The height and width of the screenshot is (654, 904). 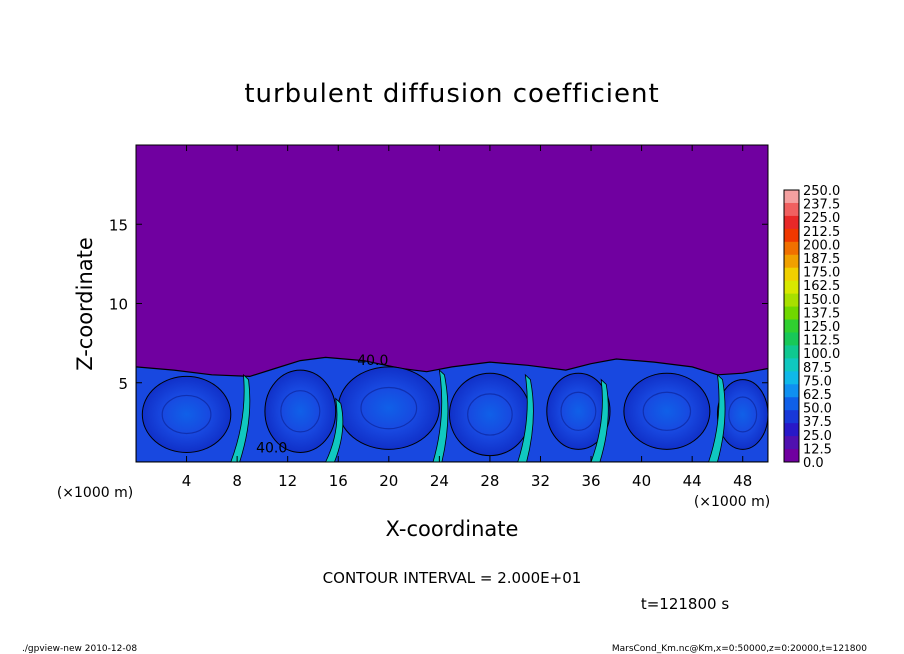 I want to click on x-tick-label: 40, so click(x=641, y=481).